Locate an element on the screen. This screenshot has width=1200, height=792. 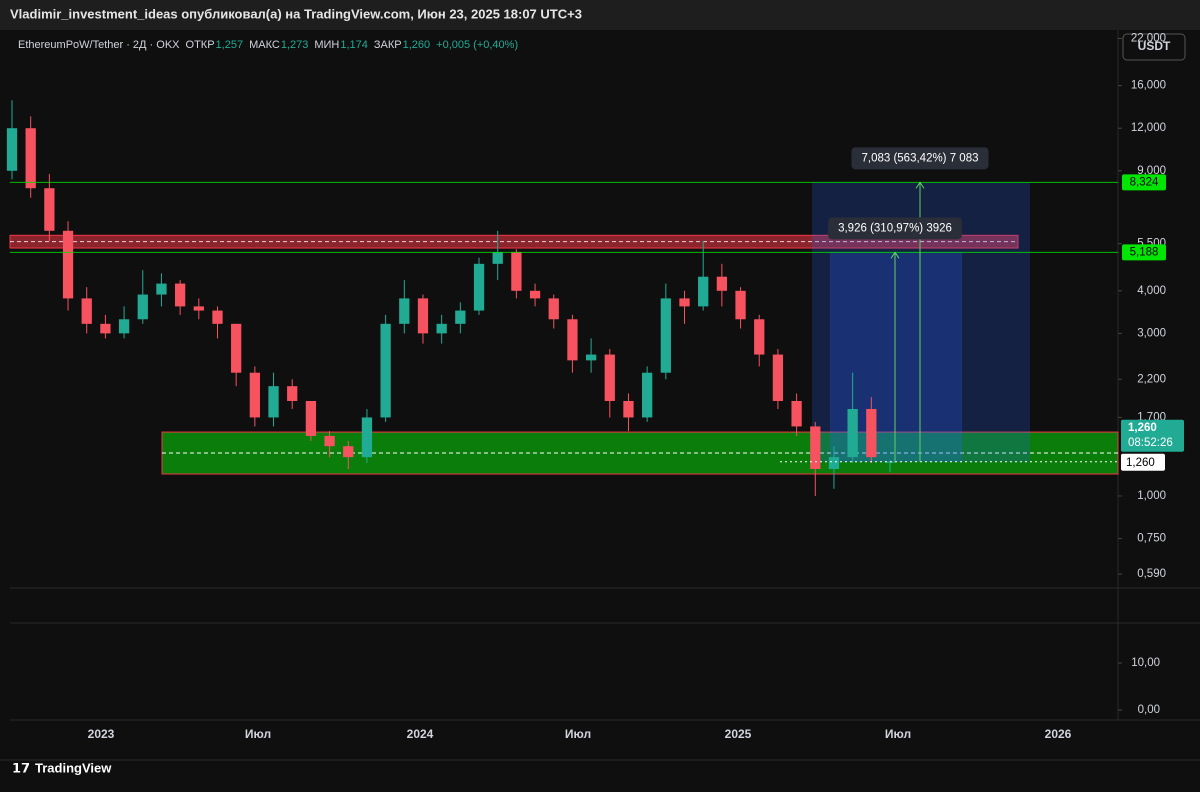
level-label: 8,324 is located at coordinates (1144, 182).